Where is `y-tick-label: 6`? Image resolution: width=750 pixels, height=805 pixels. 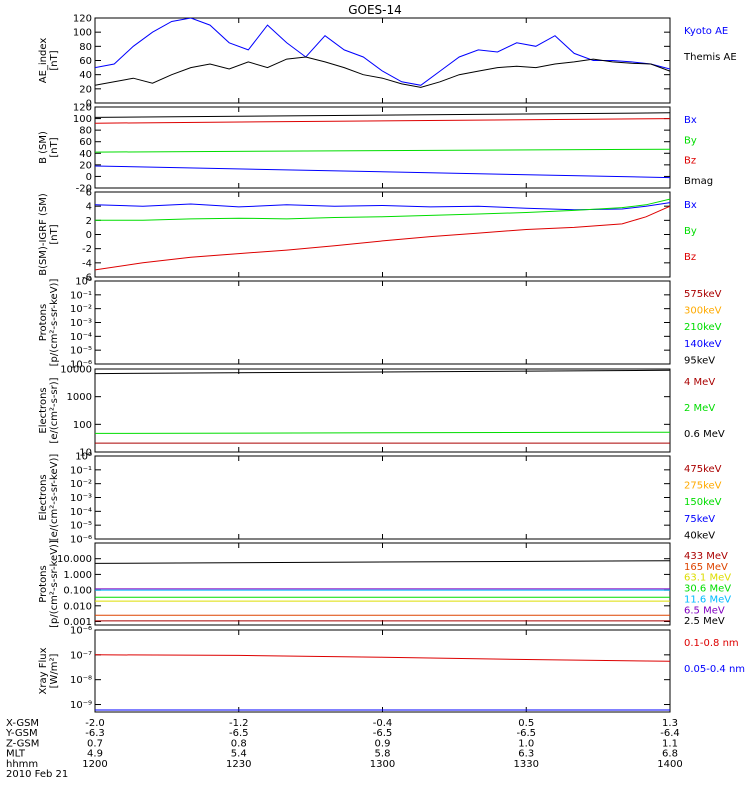
y-tick-label: 6 is located at coordinates (89, 193).